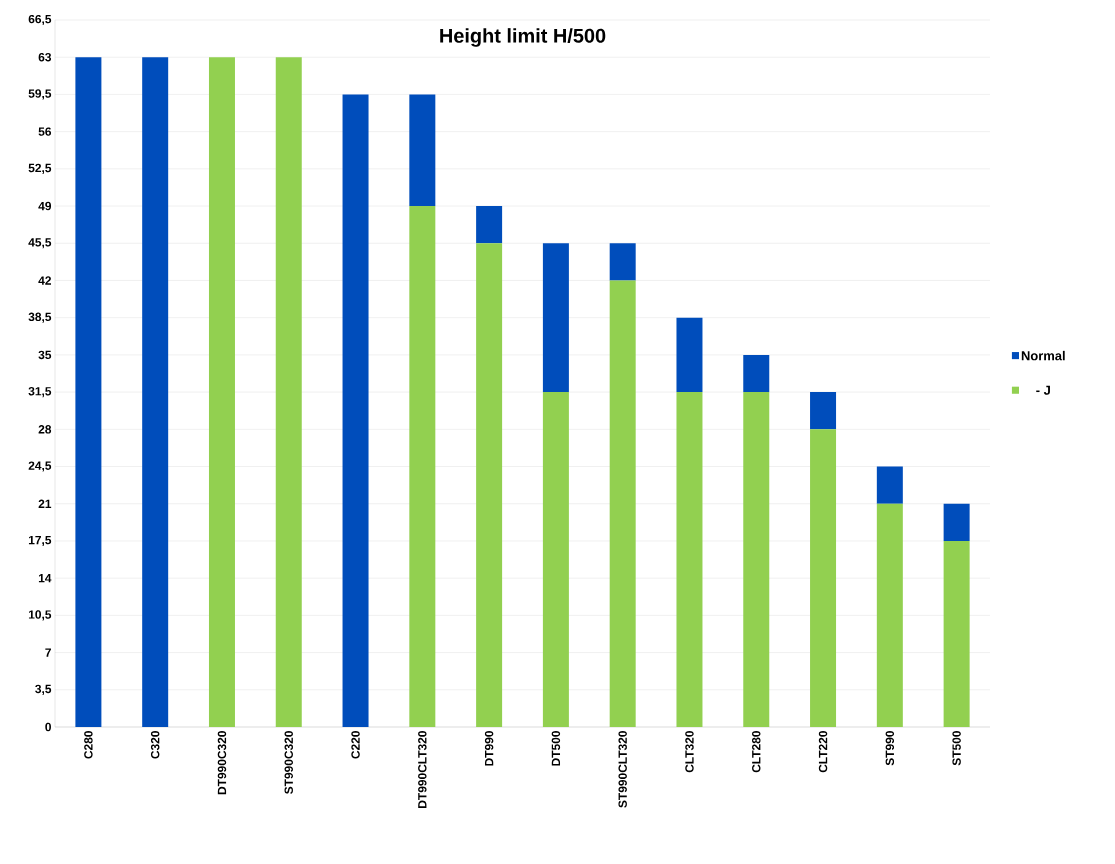 Image resolution: width=1115 pixels, height=864 pixels. What do you see at coordinates (890, 748) in the screenshot?
I see `x-tick-label: ST990` at bounding box center [890, 748].